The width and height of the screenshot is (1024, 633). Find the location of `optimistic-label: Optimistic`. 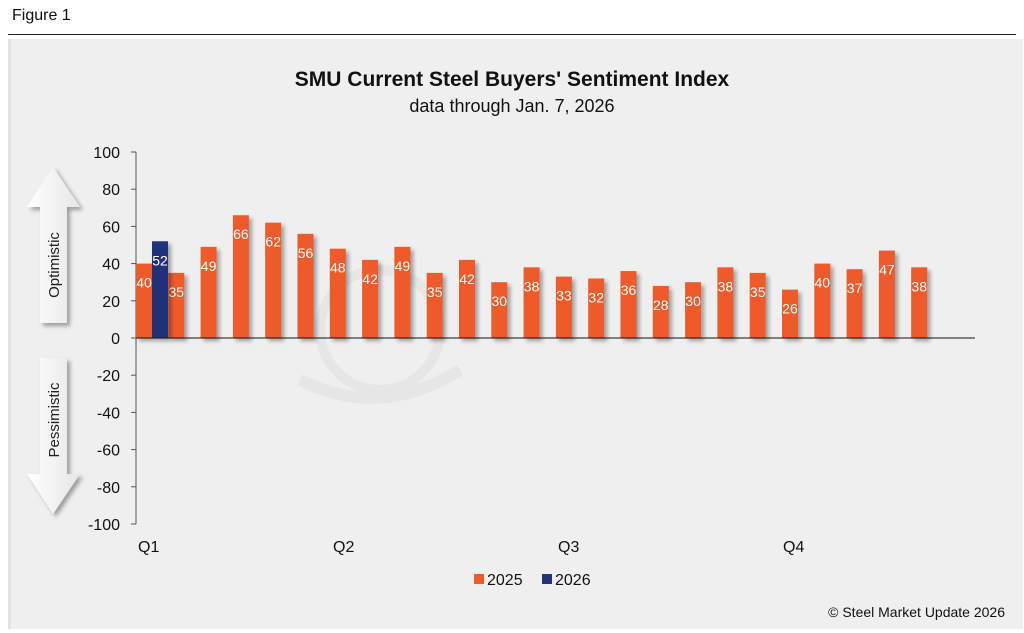

optimistic-label: Optimistic is located at coordinates (54, 265).